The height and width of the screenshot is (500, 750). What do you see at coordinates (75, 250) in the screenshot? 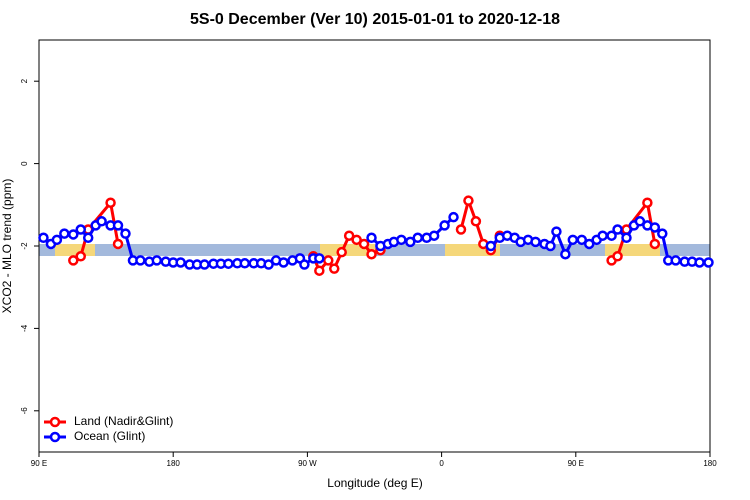
I see `land-patch` at bounding box center [75, 250].